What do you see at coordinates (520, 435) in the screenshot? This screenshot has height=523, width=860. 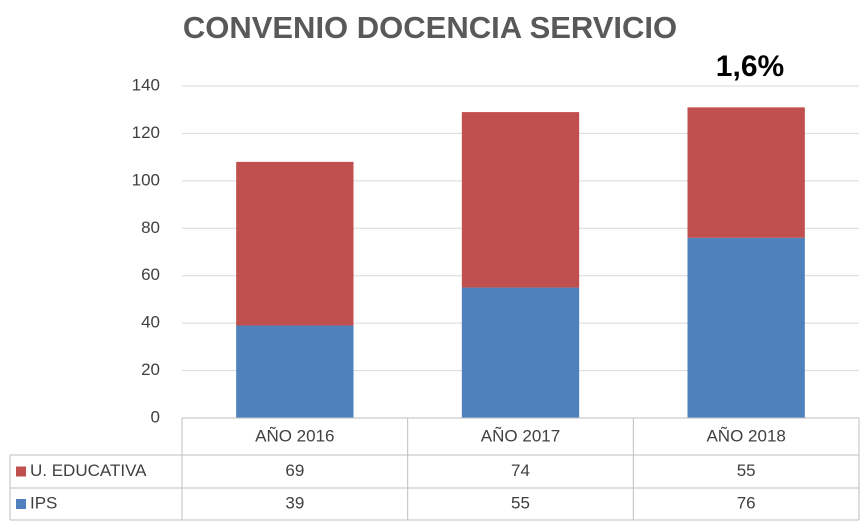 I see `x-tick-label: AÑO 2017` at bounding box center [520, 435].